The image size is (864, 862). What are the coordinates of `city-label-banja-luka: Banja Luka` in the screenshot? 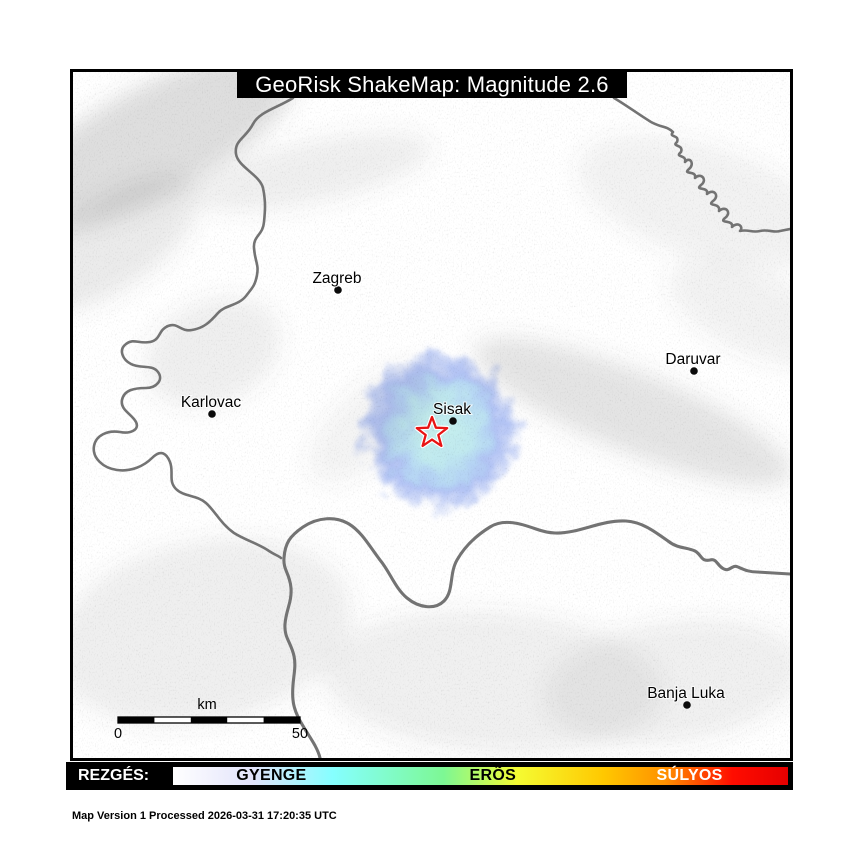 It's located at (686, 693).